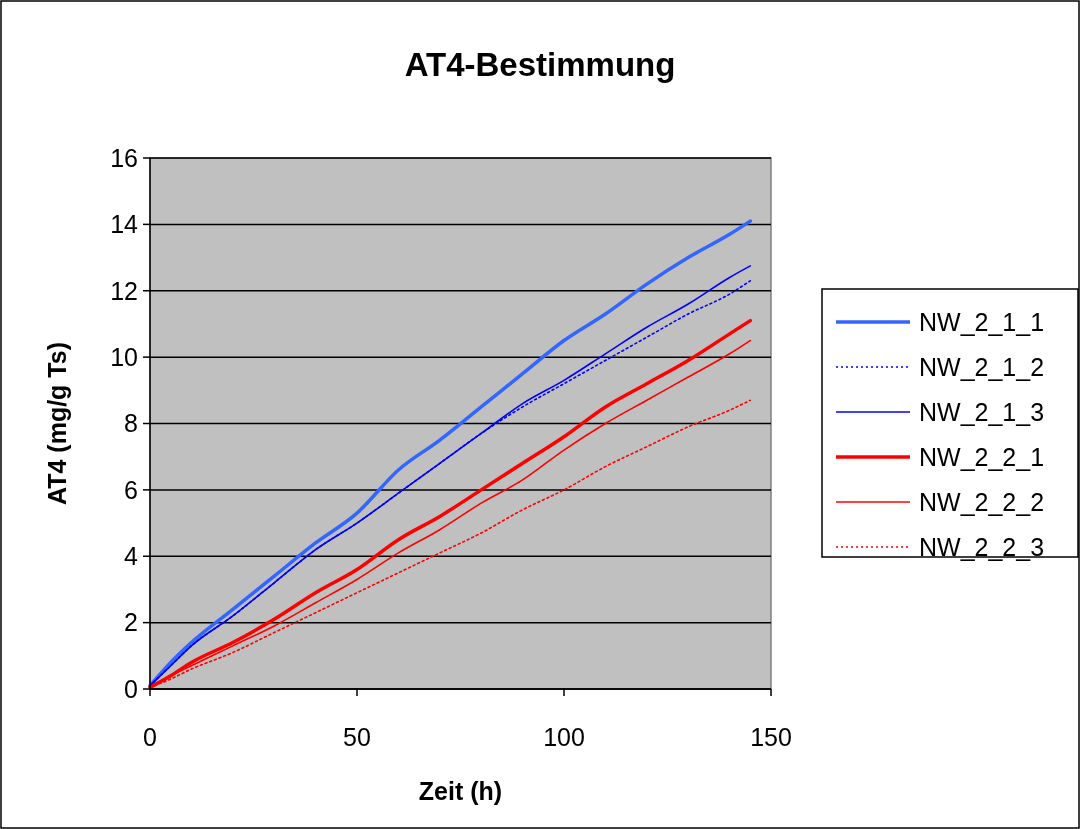 The image size is (1080, 829). Describe the element at coordinates (131, 556) in the screenshot. I see `y-tick-label: 4` at that location.